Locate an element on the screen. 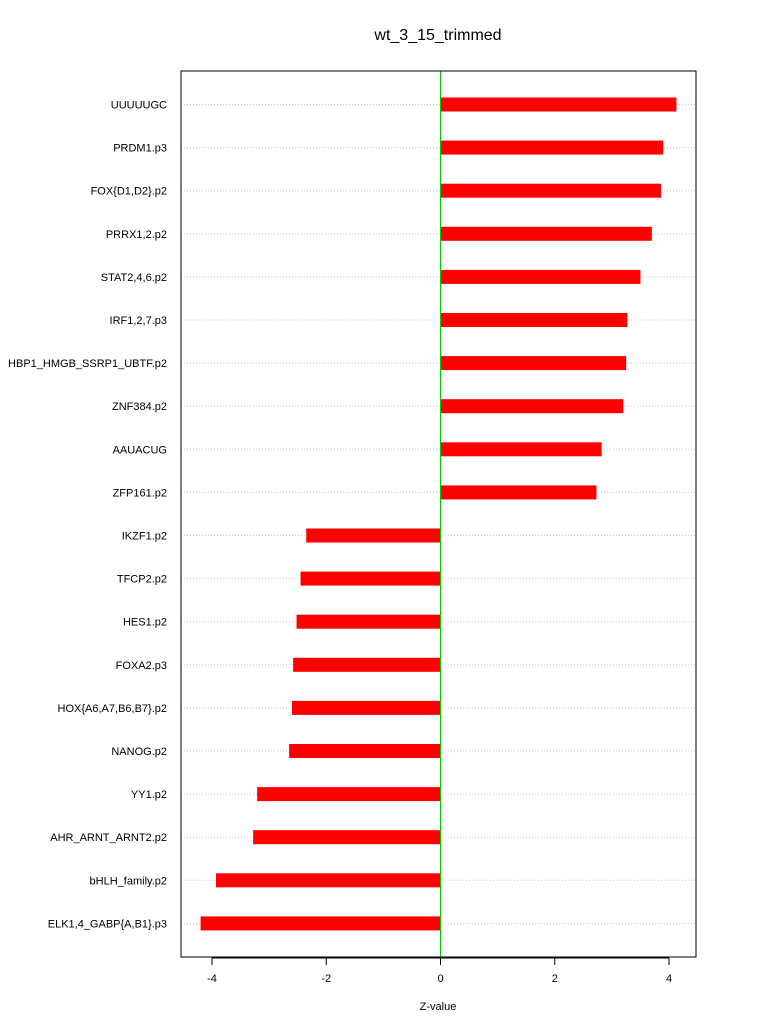 This screenshot has width=768, height=1028. x-axis-title: Z-value is located at coordinates (438, 1007).